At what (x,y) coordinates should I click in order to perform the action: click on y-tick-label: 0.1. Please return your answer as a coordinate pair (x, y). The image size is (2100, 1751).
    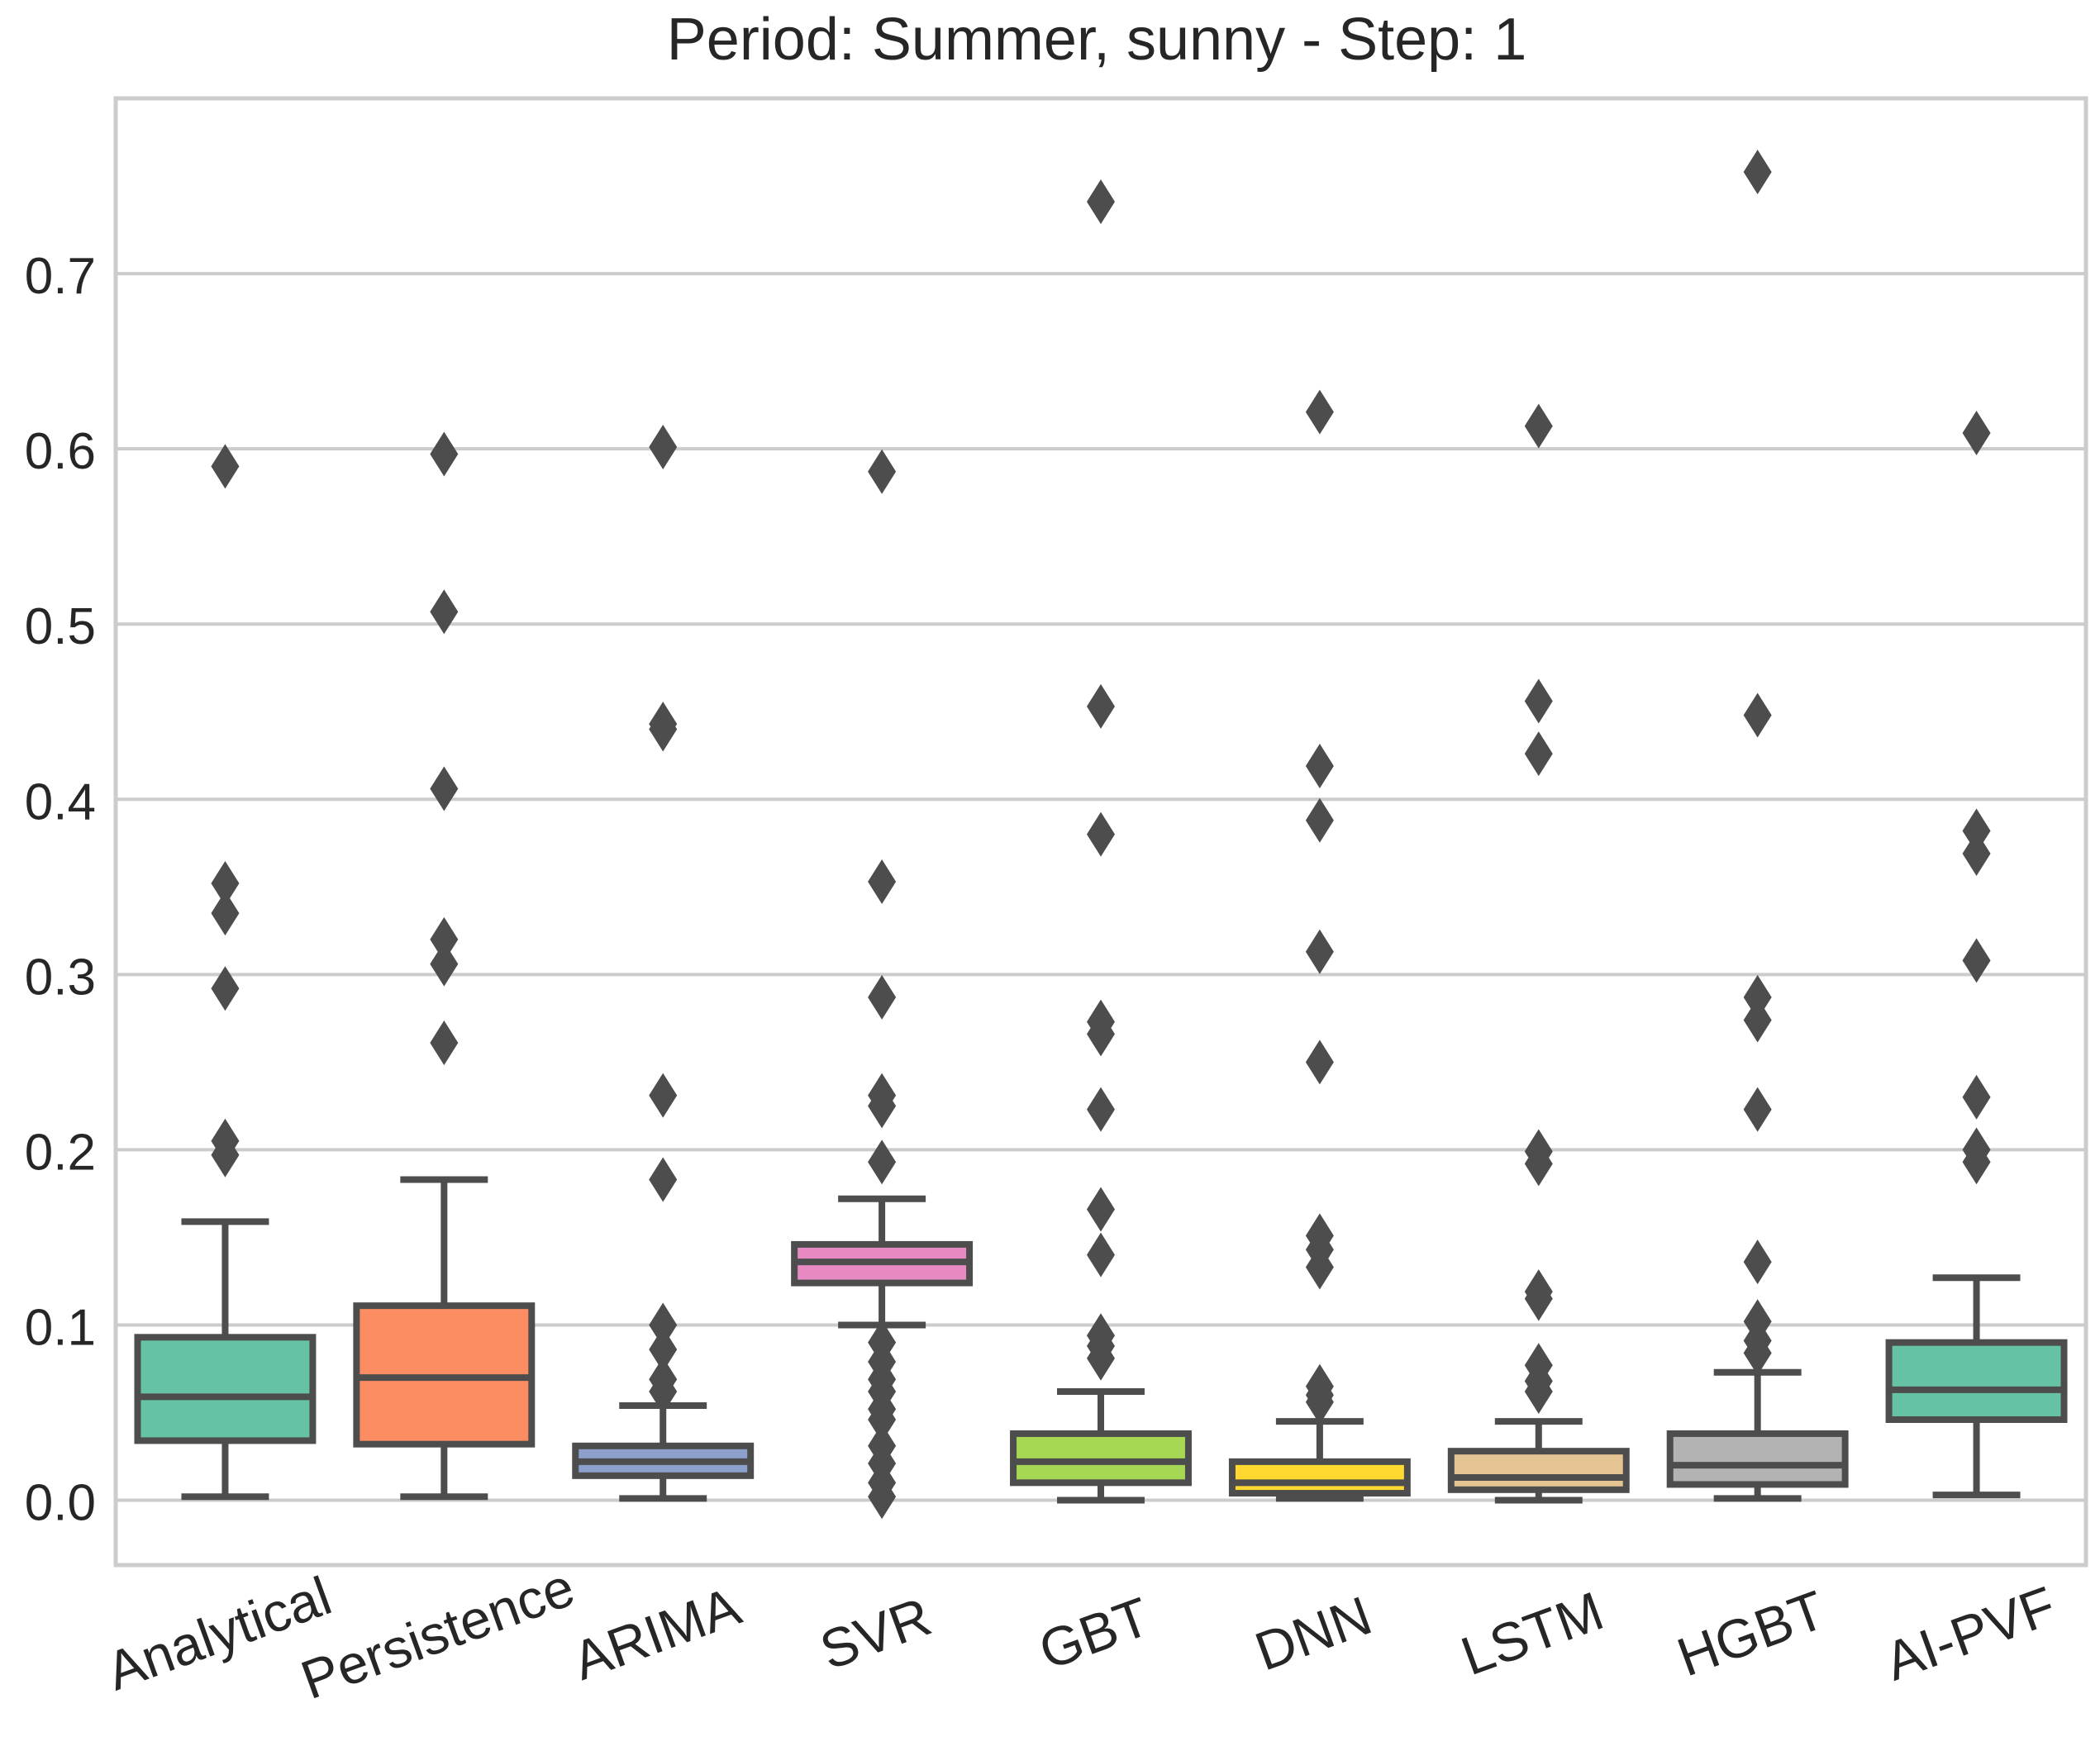
    Looking at the image, I should click on (60, 1327).